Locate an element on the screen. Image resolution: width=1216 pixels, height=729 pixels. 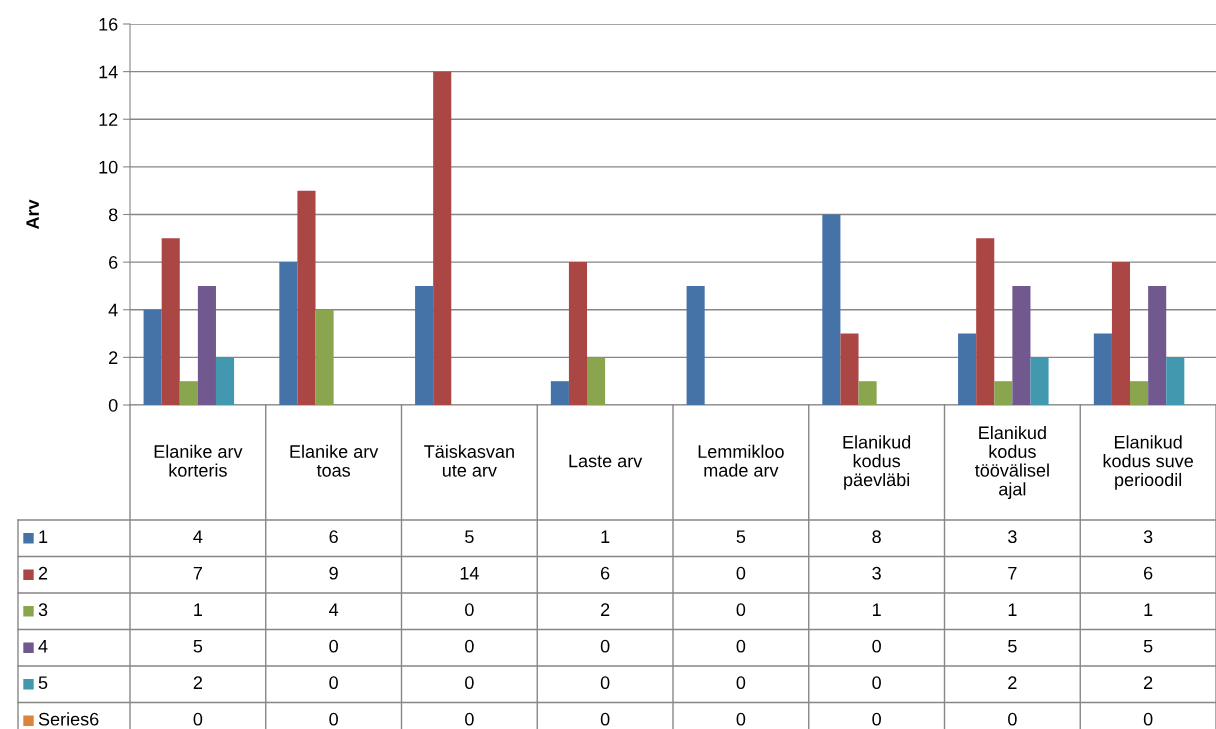
x-tick-label: Elanikud kodus päevläbi is located at coordinates (877, 462).